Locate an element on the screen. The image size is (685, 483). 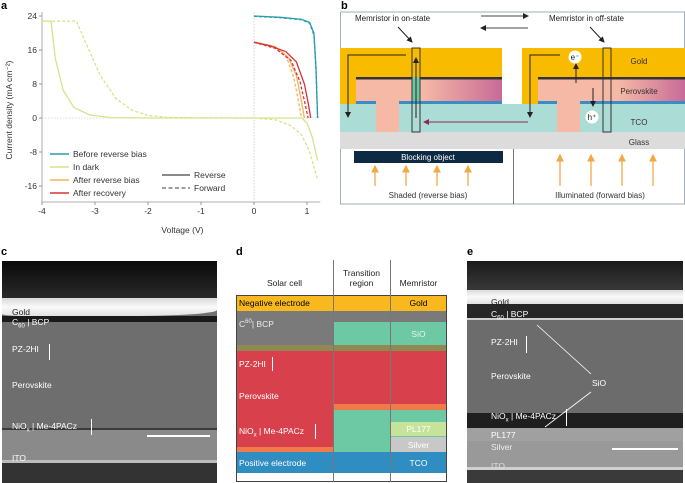
panel-label-d: d is located at coordinates (239, 252).